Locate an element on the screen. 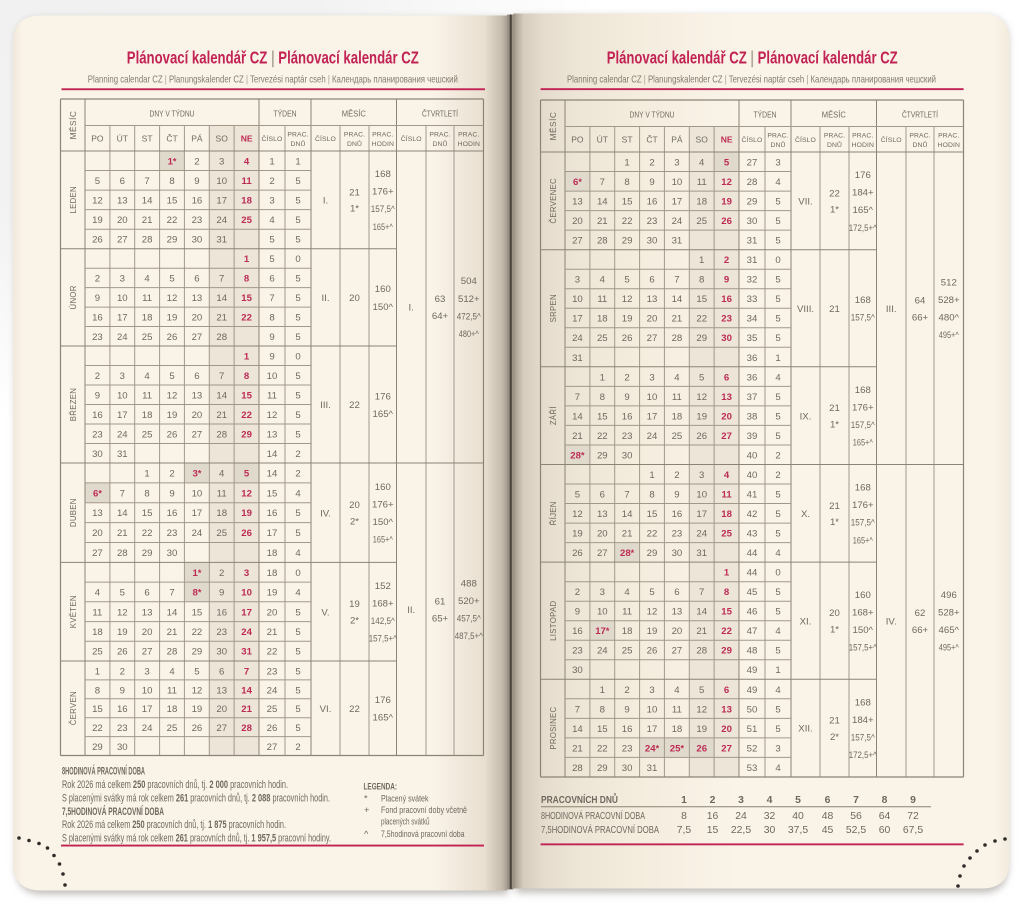 This screenshot has height=905, width=1024. svg-text: DUBEN is located at coordinates (73, 512).